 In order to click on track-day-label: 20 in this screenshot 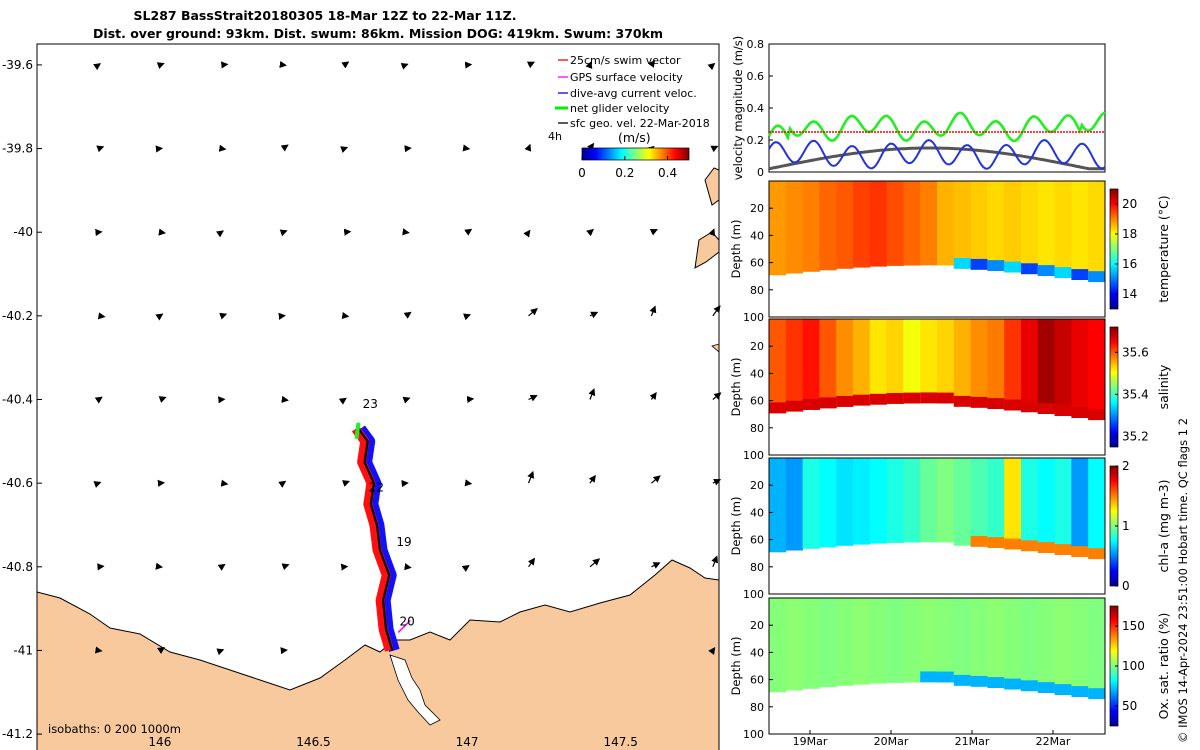, I will do `click(407, 621)`.